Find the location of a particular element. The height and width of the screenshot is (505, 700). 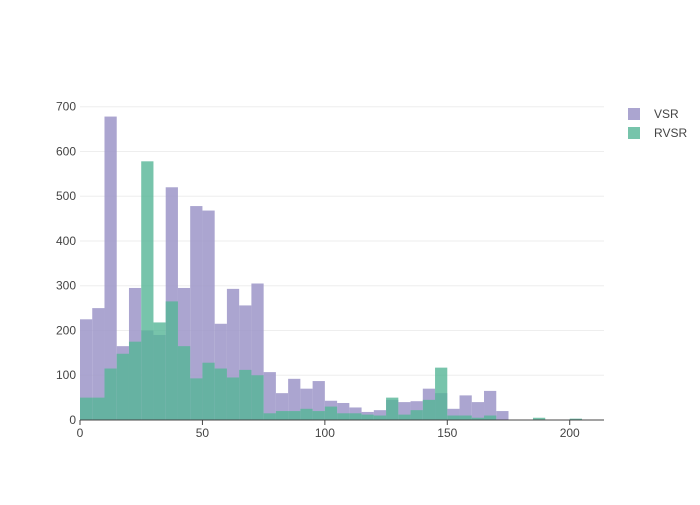

y-tick-label: 500 is located at coordinates (66, 196).